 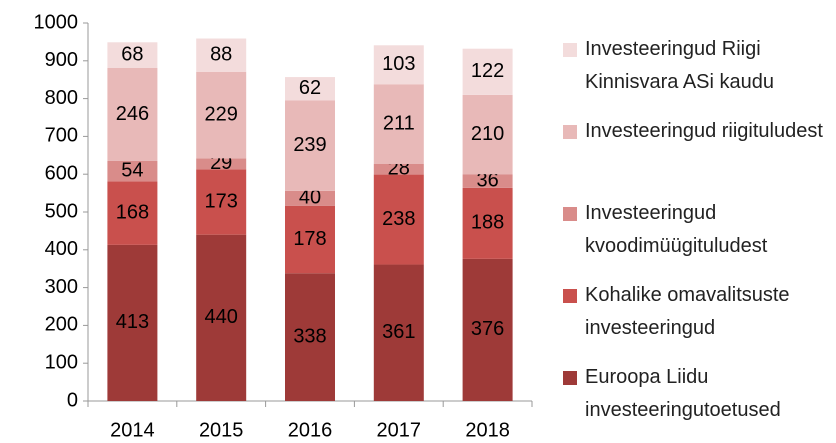 I want to click on data-label: 103, so click(x=398, y=64).